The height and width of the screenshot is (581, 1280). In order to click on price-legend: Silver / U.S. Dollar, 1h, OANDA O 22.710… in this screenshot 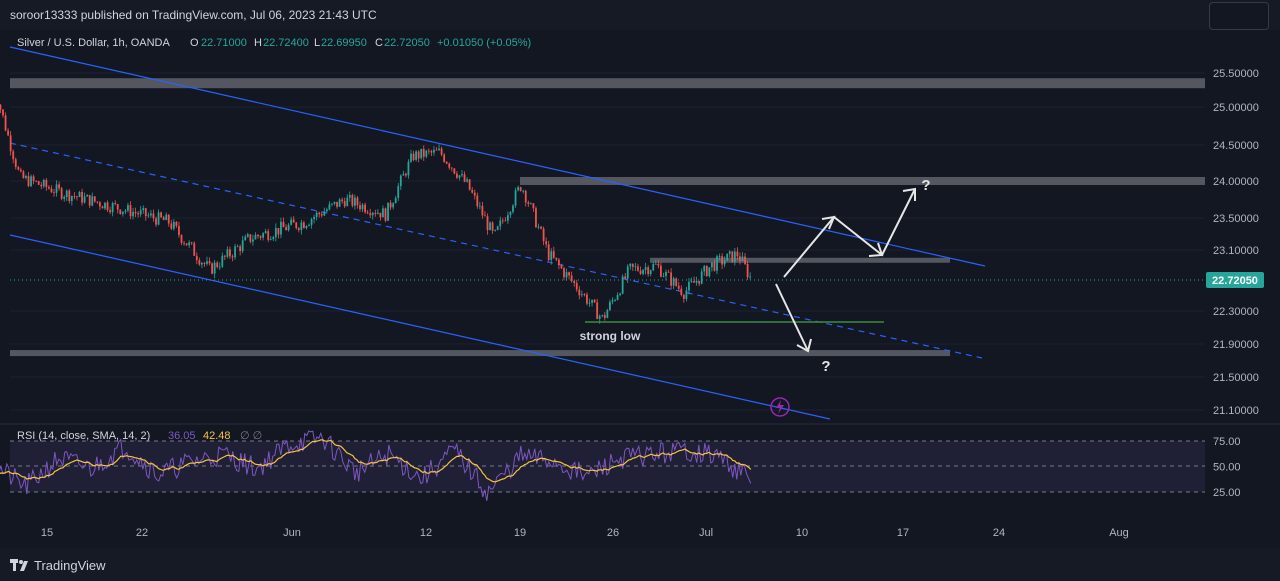, I will do `click(274, 43)`.